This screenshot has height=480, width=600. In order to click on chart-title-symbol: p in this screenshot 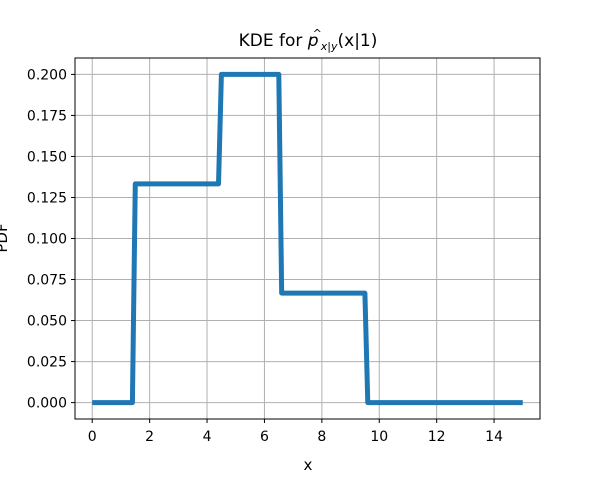, I will do `click(313, 41)`.